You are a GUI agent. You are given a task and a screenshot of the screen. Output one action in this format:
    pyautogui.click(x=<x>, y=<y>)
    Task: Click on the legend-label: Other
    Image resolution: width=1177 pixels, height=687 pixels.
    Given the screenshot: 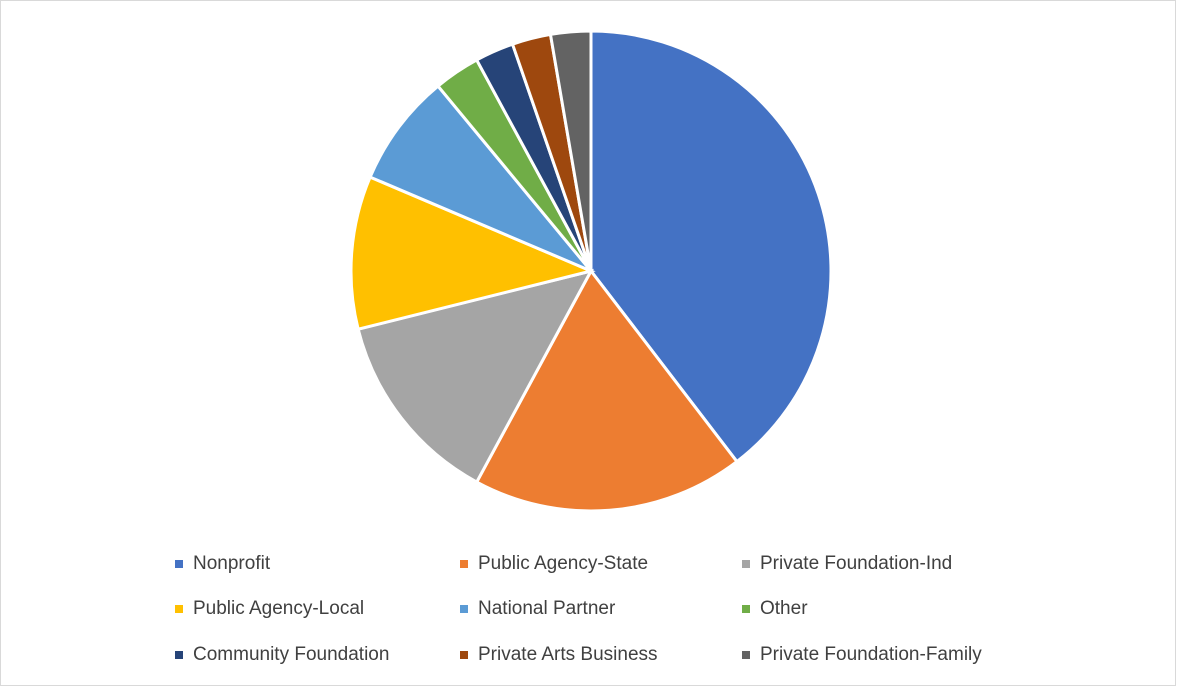 What is the action you would take?
    pyautogui.click(x=784, y=608)
    